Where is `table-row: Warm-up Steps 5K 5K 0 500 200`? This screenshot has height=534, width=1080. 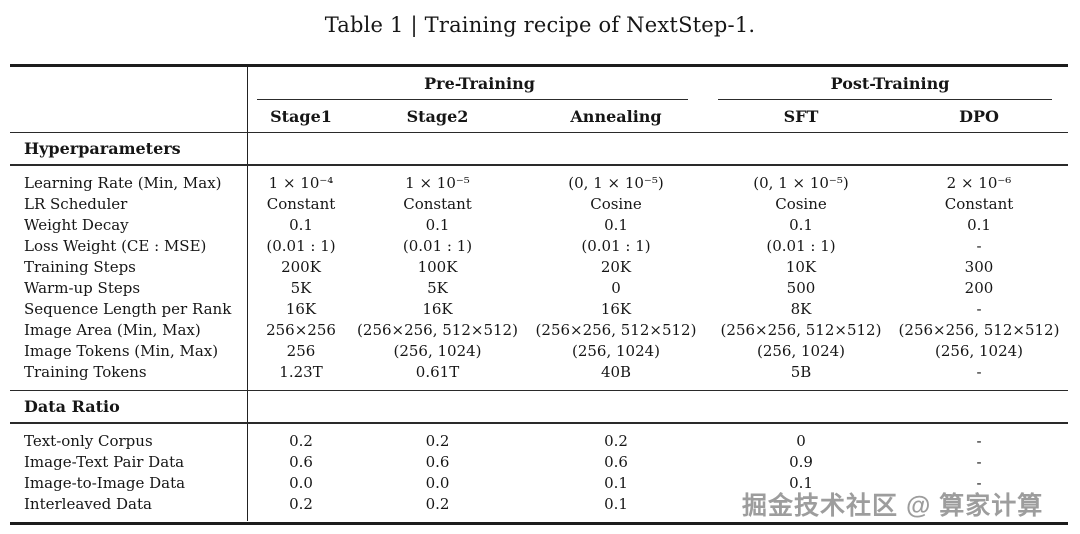 table-row: Warm-up Steps 5K 5K 0 500 200 is located at coordinates (539, 288).